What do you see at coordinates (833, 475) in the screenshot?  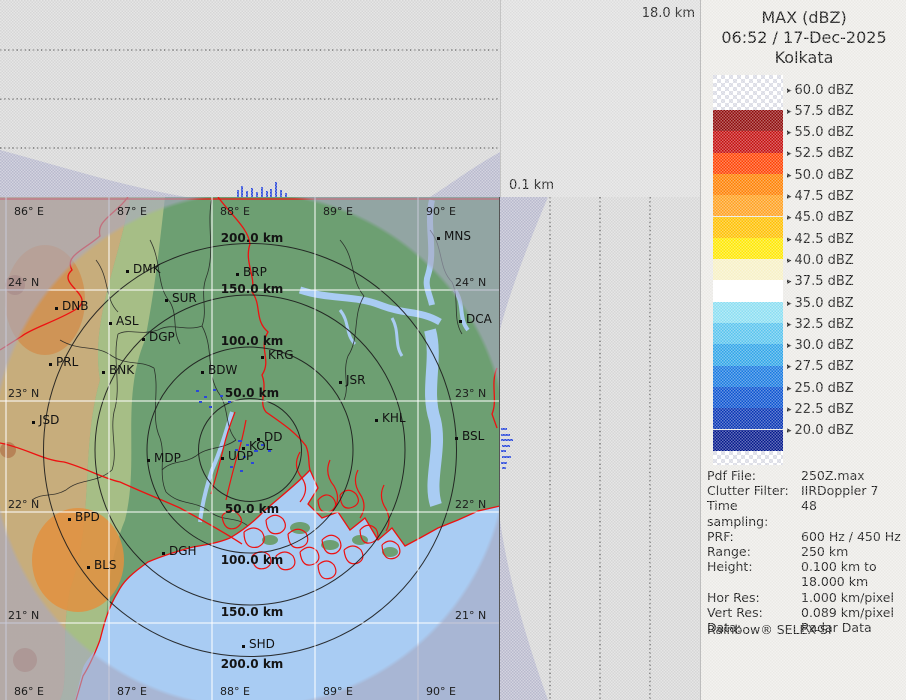 I see `metadata-value: 250Z.max` at bounding box center [833, 475].